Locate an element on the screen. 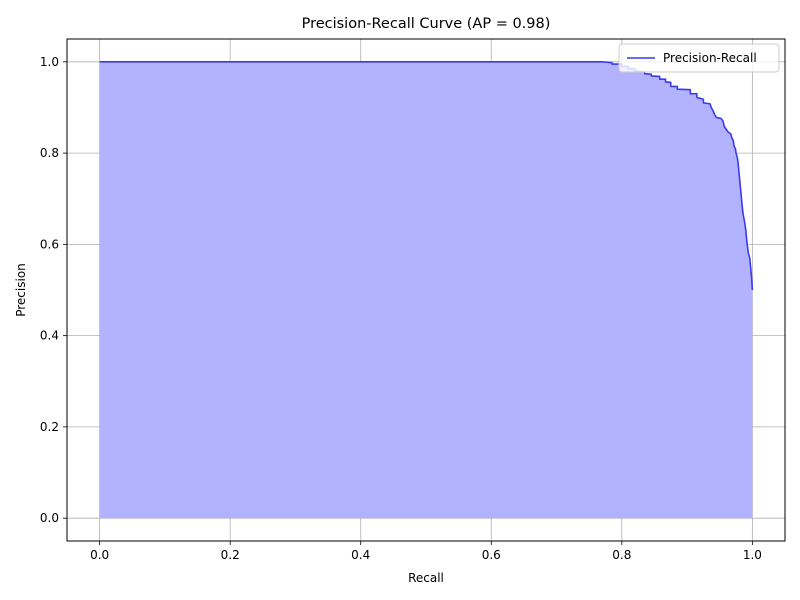 The height and width of the screenshot is (600, 800). y-tick-label: 0.6 is located at coordinates (49, 244).